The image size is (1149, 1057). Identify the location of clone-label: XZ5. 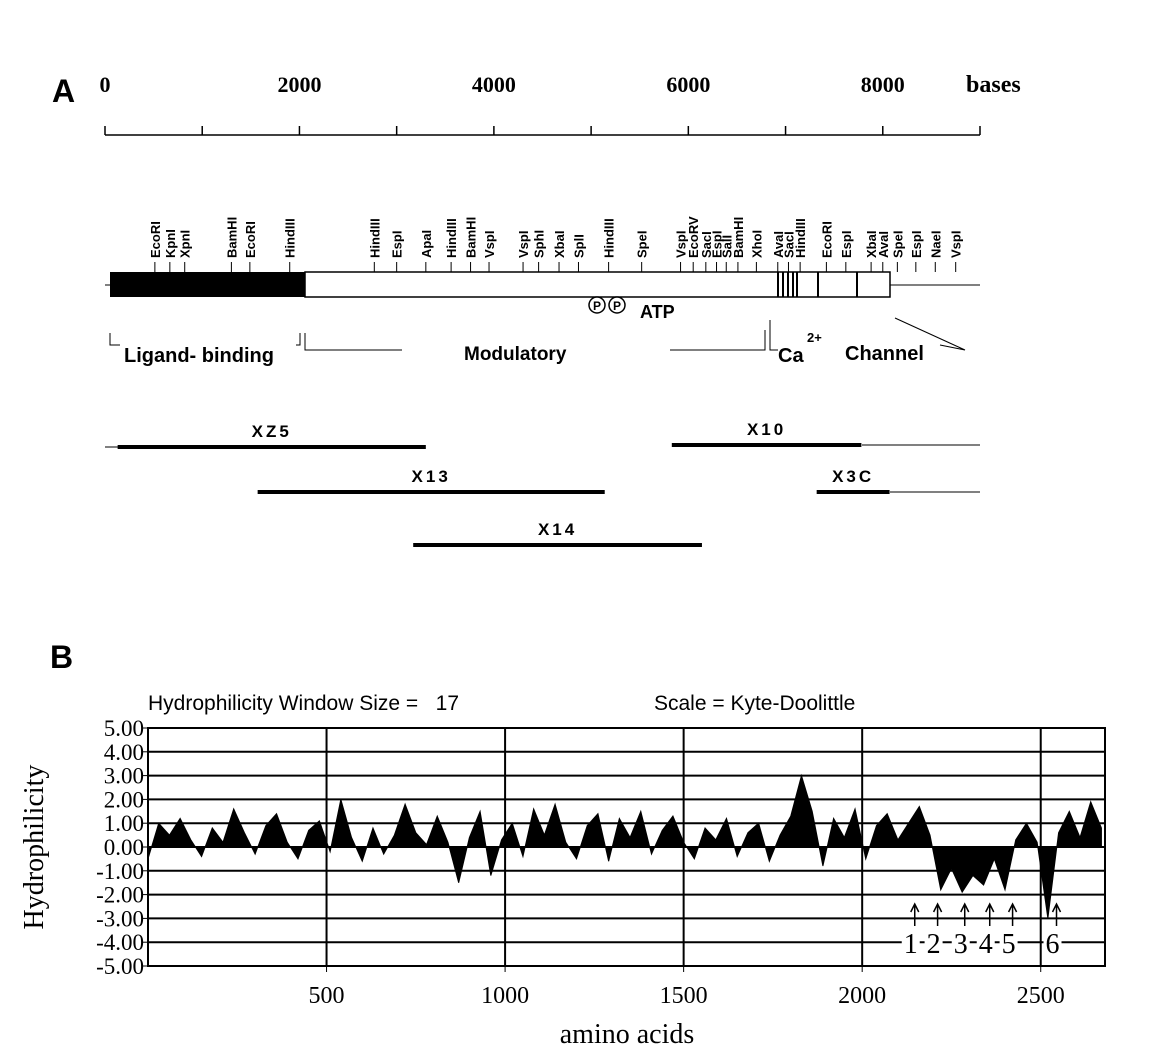
(272, 431).